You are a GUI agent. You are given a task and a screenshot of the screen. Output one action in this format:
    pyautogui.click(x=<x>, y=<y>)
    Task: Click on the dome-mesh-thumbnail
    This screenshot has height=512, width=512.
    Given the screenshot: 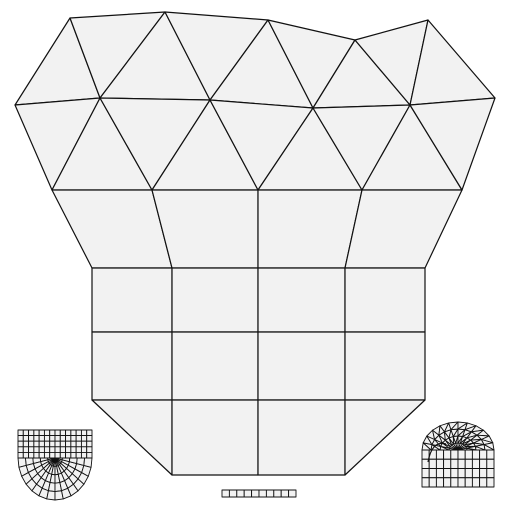 What is the action you would take?
    pyautogui.click(x=458, y=454)
    